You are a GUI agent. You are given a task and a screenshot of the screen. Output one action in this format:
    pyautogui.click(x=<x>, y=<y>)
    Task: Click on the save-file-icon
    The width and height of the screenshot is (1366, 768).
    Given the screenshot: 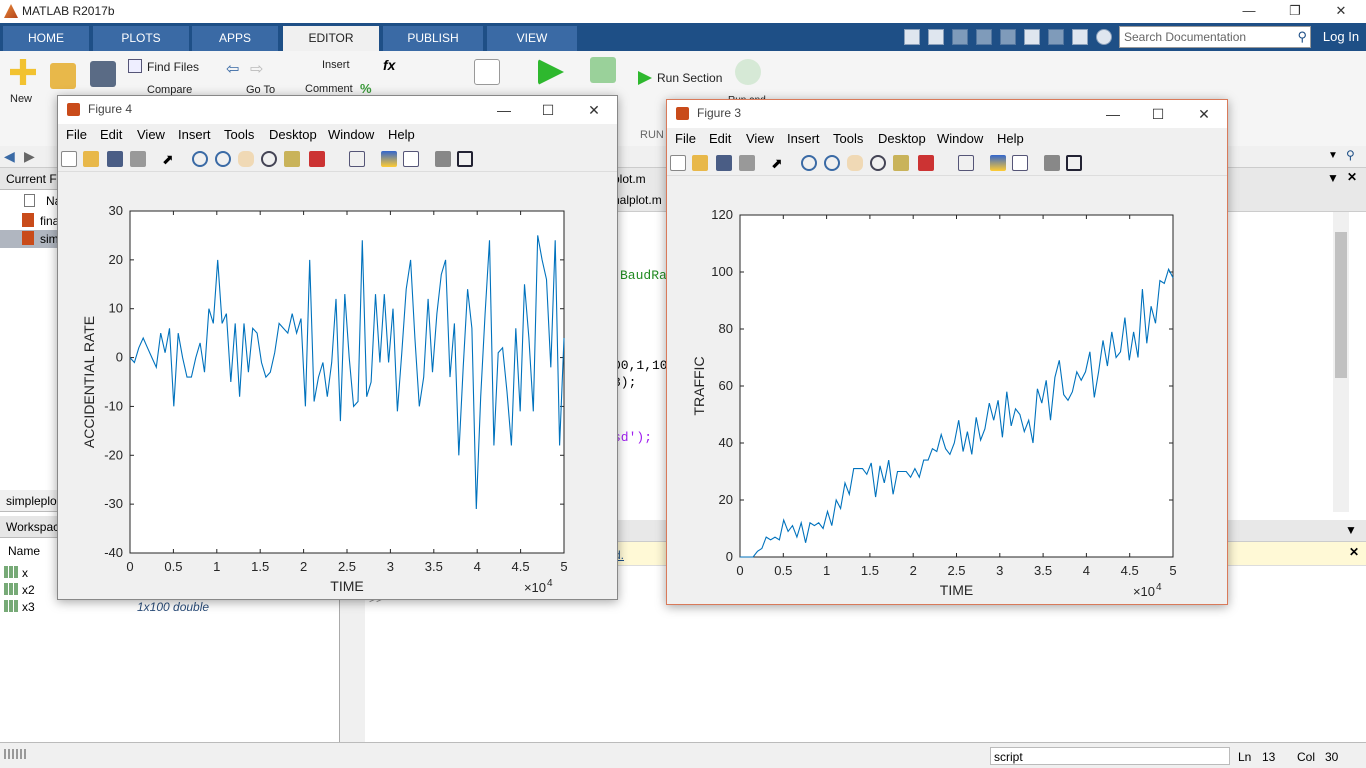 What is the action you would take?
    pyautogui.click(x=103, y=74)
    